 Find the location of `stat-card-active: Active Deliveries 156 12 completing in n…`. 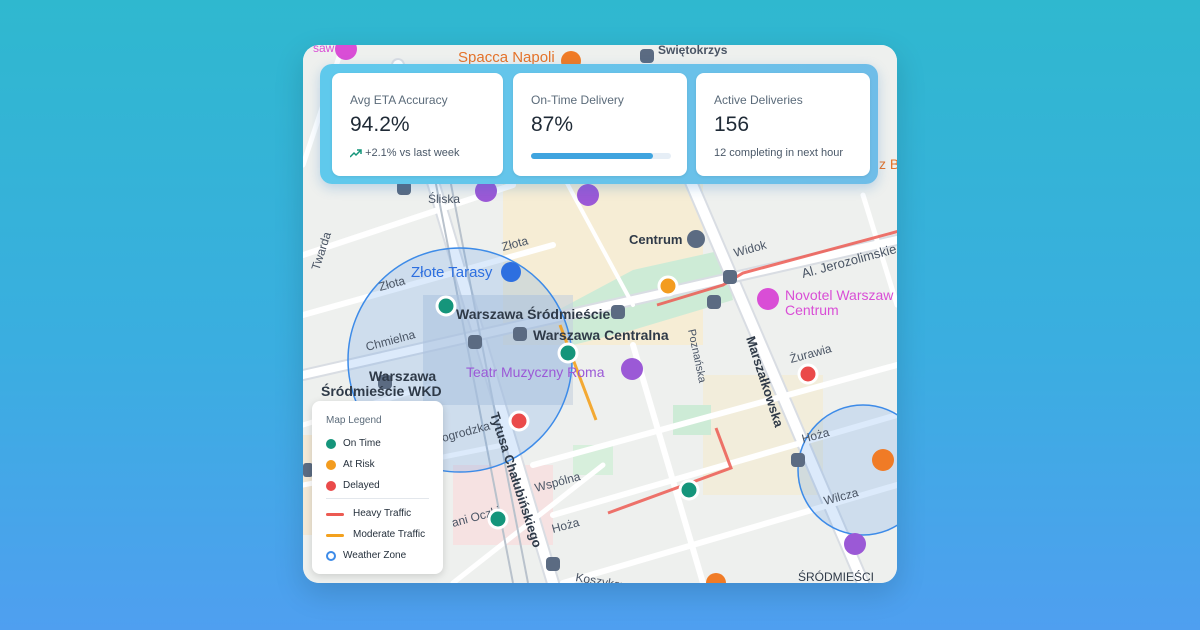

stat-card-active: Active Deliveries 156 12 completing in n… is located at coordinates (783, 124).